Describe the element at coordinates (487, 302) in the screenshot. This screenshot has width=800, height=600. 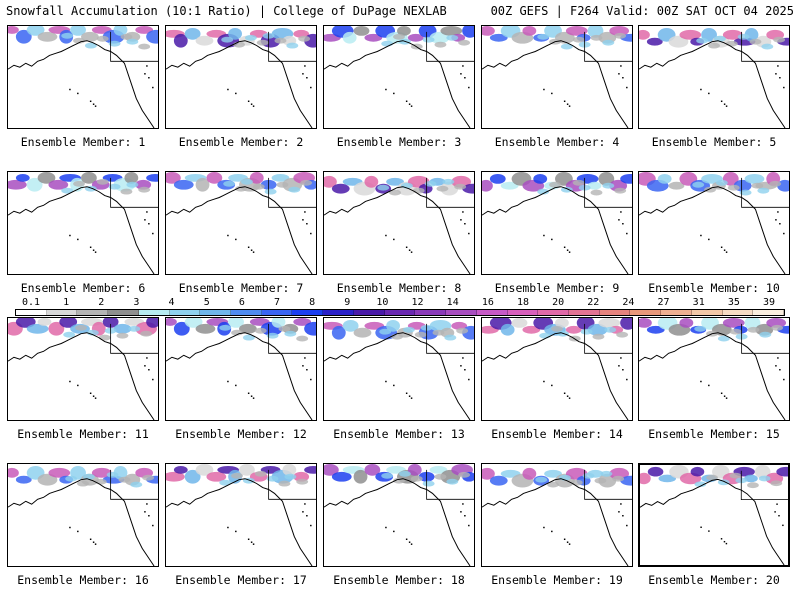
I see `colorbar-tick-label: 16` at that location.